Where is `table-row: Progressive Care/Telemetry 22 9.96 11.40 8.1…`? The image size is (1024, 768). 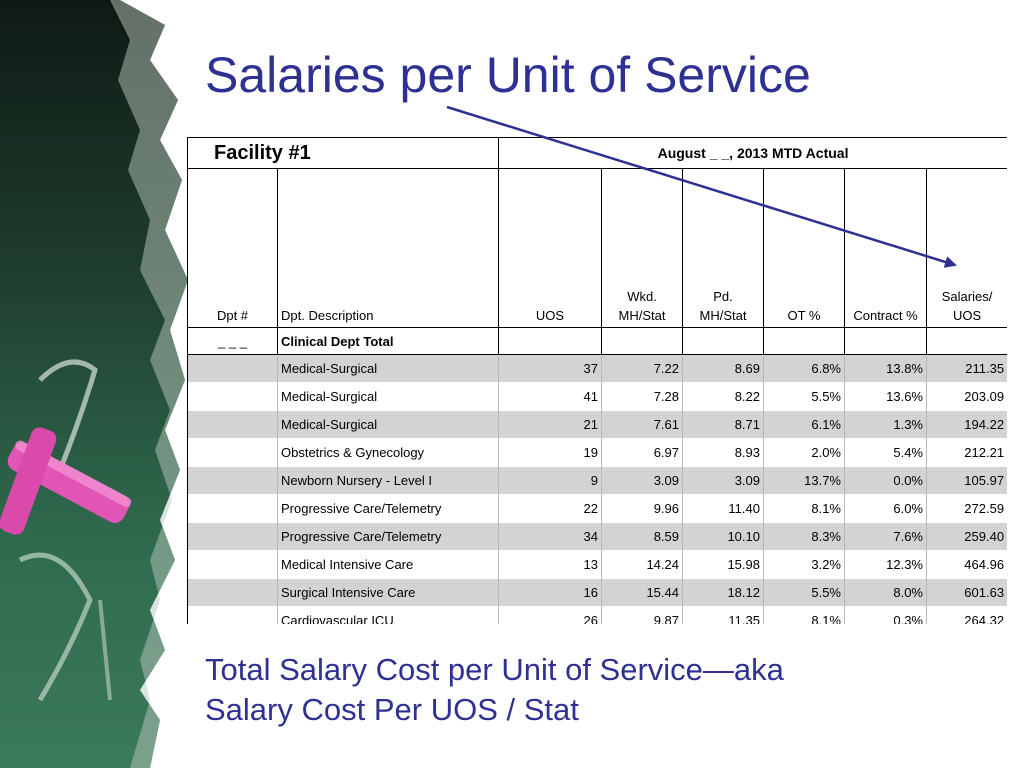 table-row: Progressive Care/Telemetry 22 9.96 11.40 8.1… is located at coordinates (597, 508).